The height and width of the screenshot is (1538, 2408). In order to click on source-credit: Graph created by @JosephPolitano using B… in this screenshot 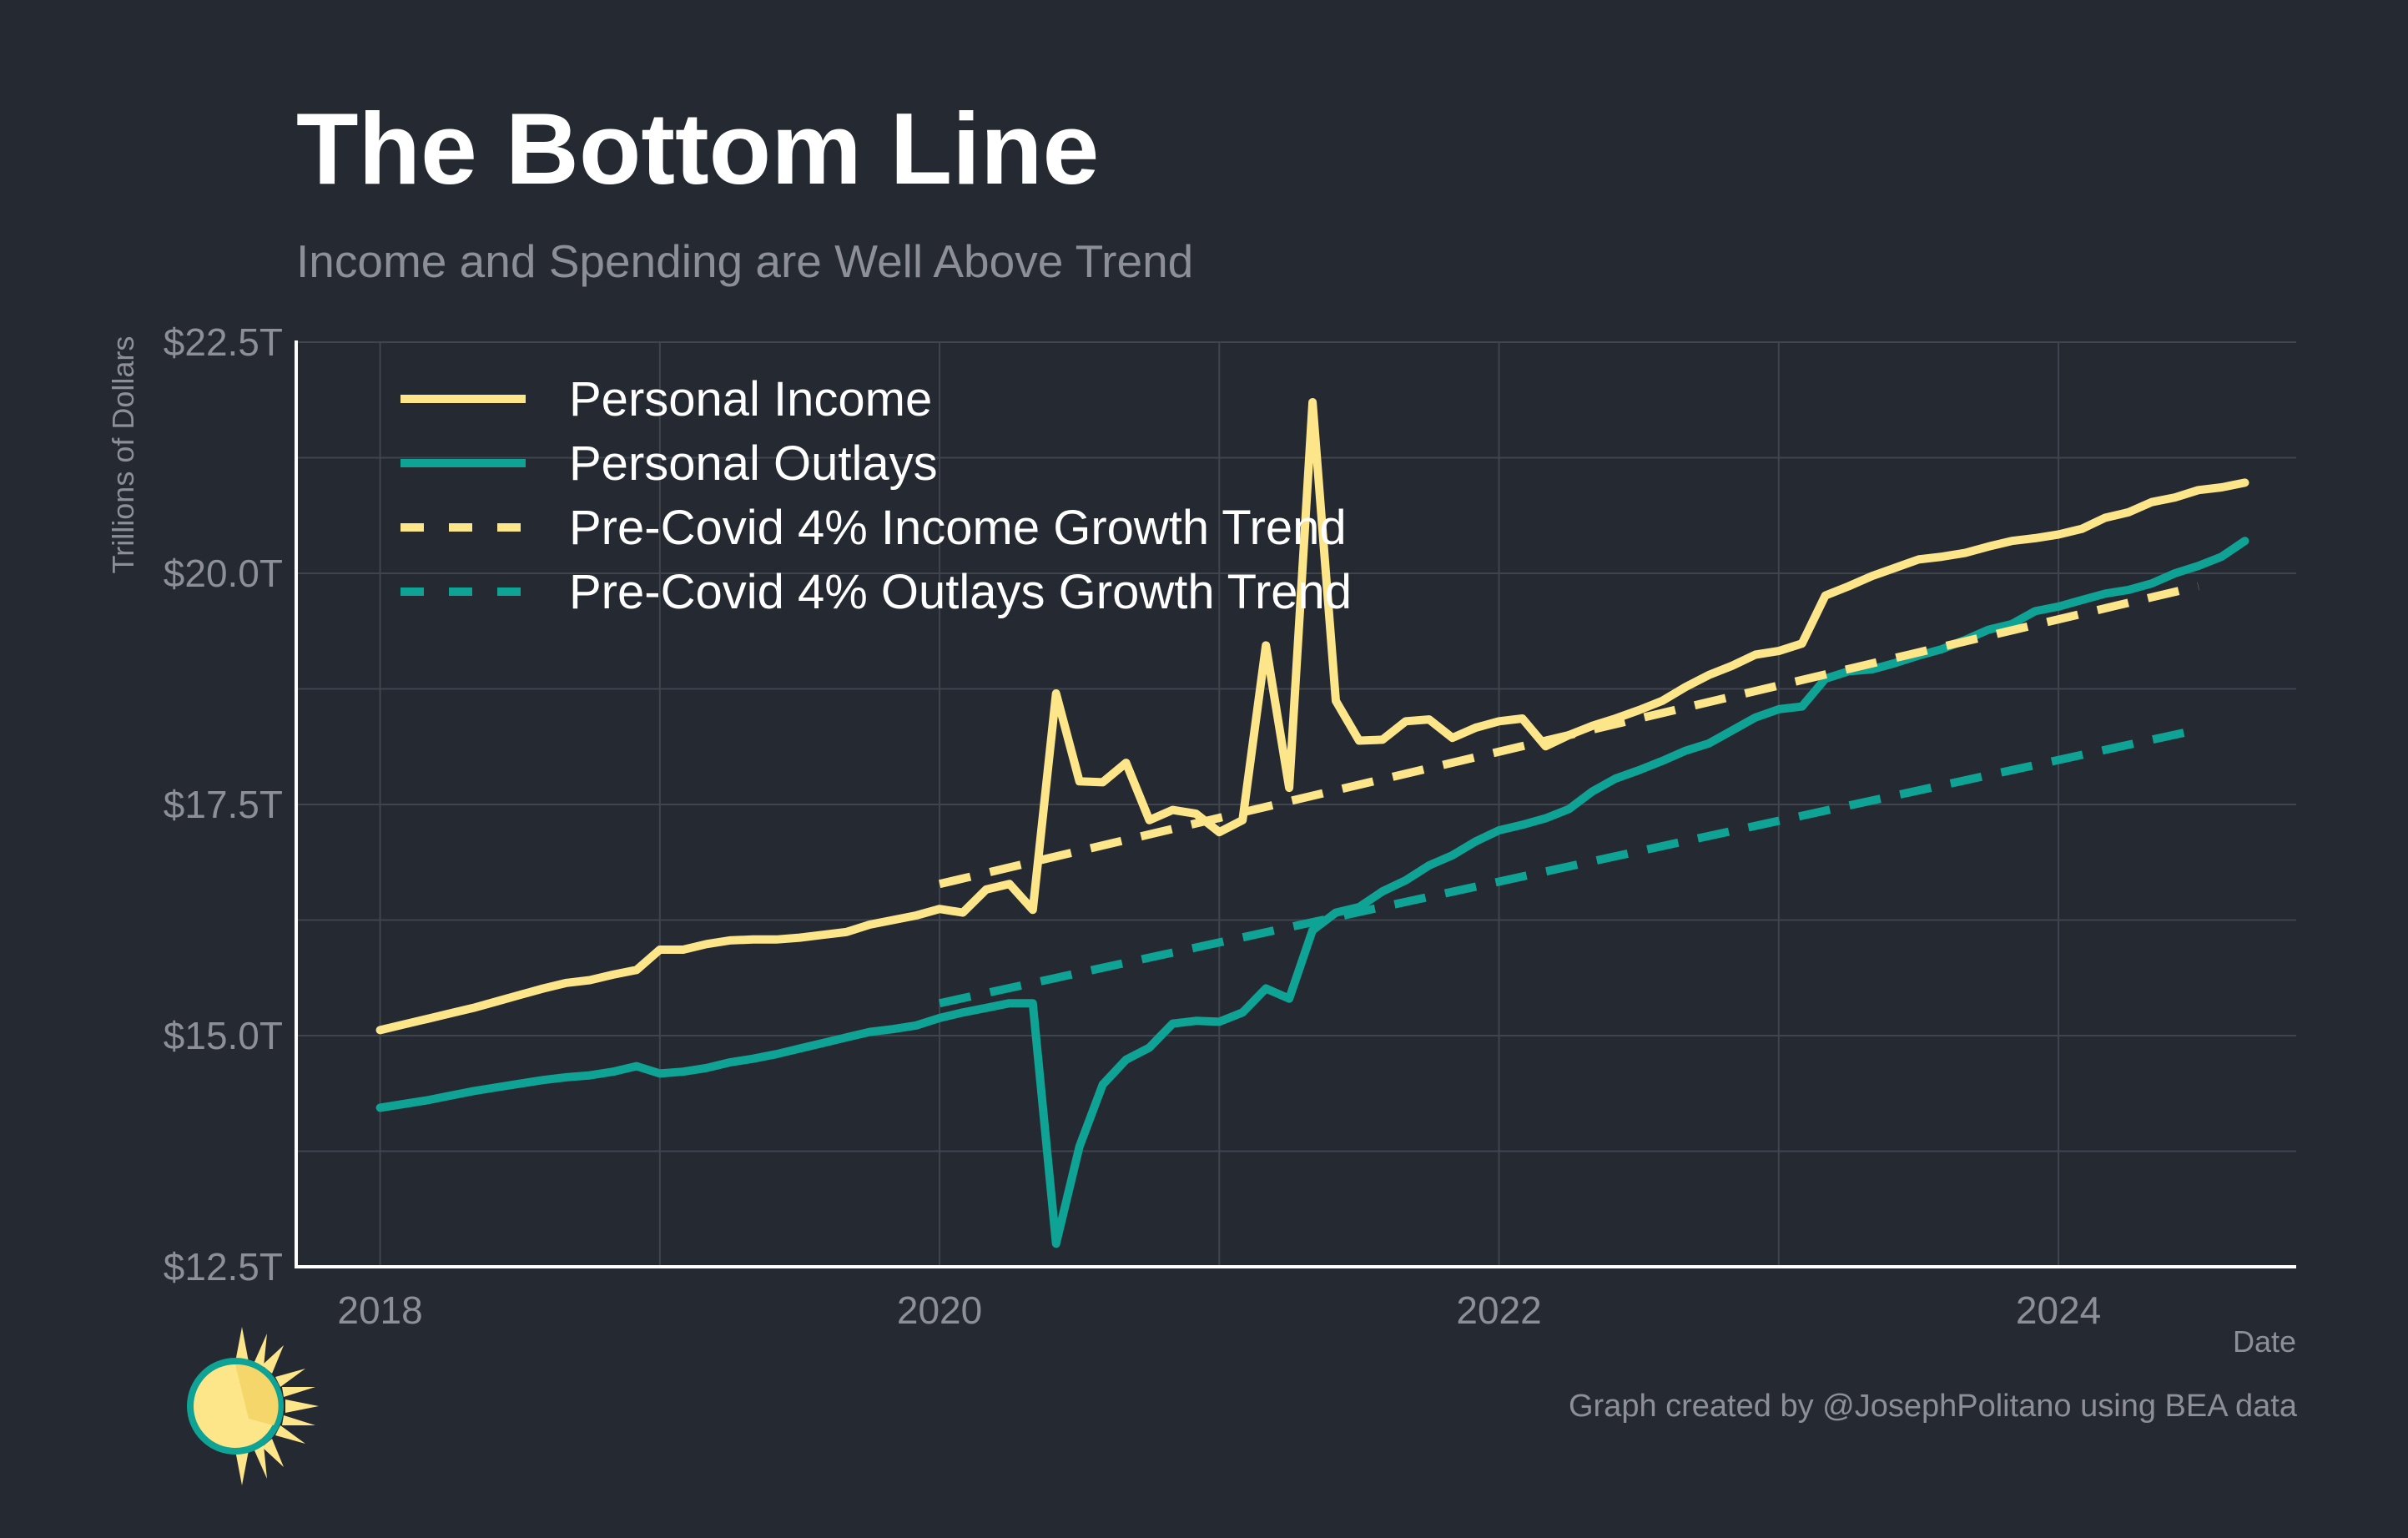, I will do `click(1932, 1406)`.